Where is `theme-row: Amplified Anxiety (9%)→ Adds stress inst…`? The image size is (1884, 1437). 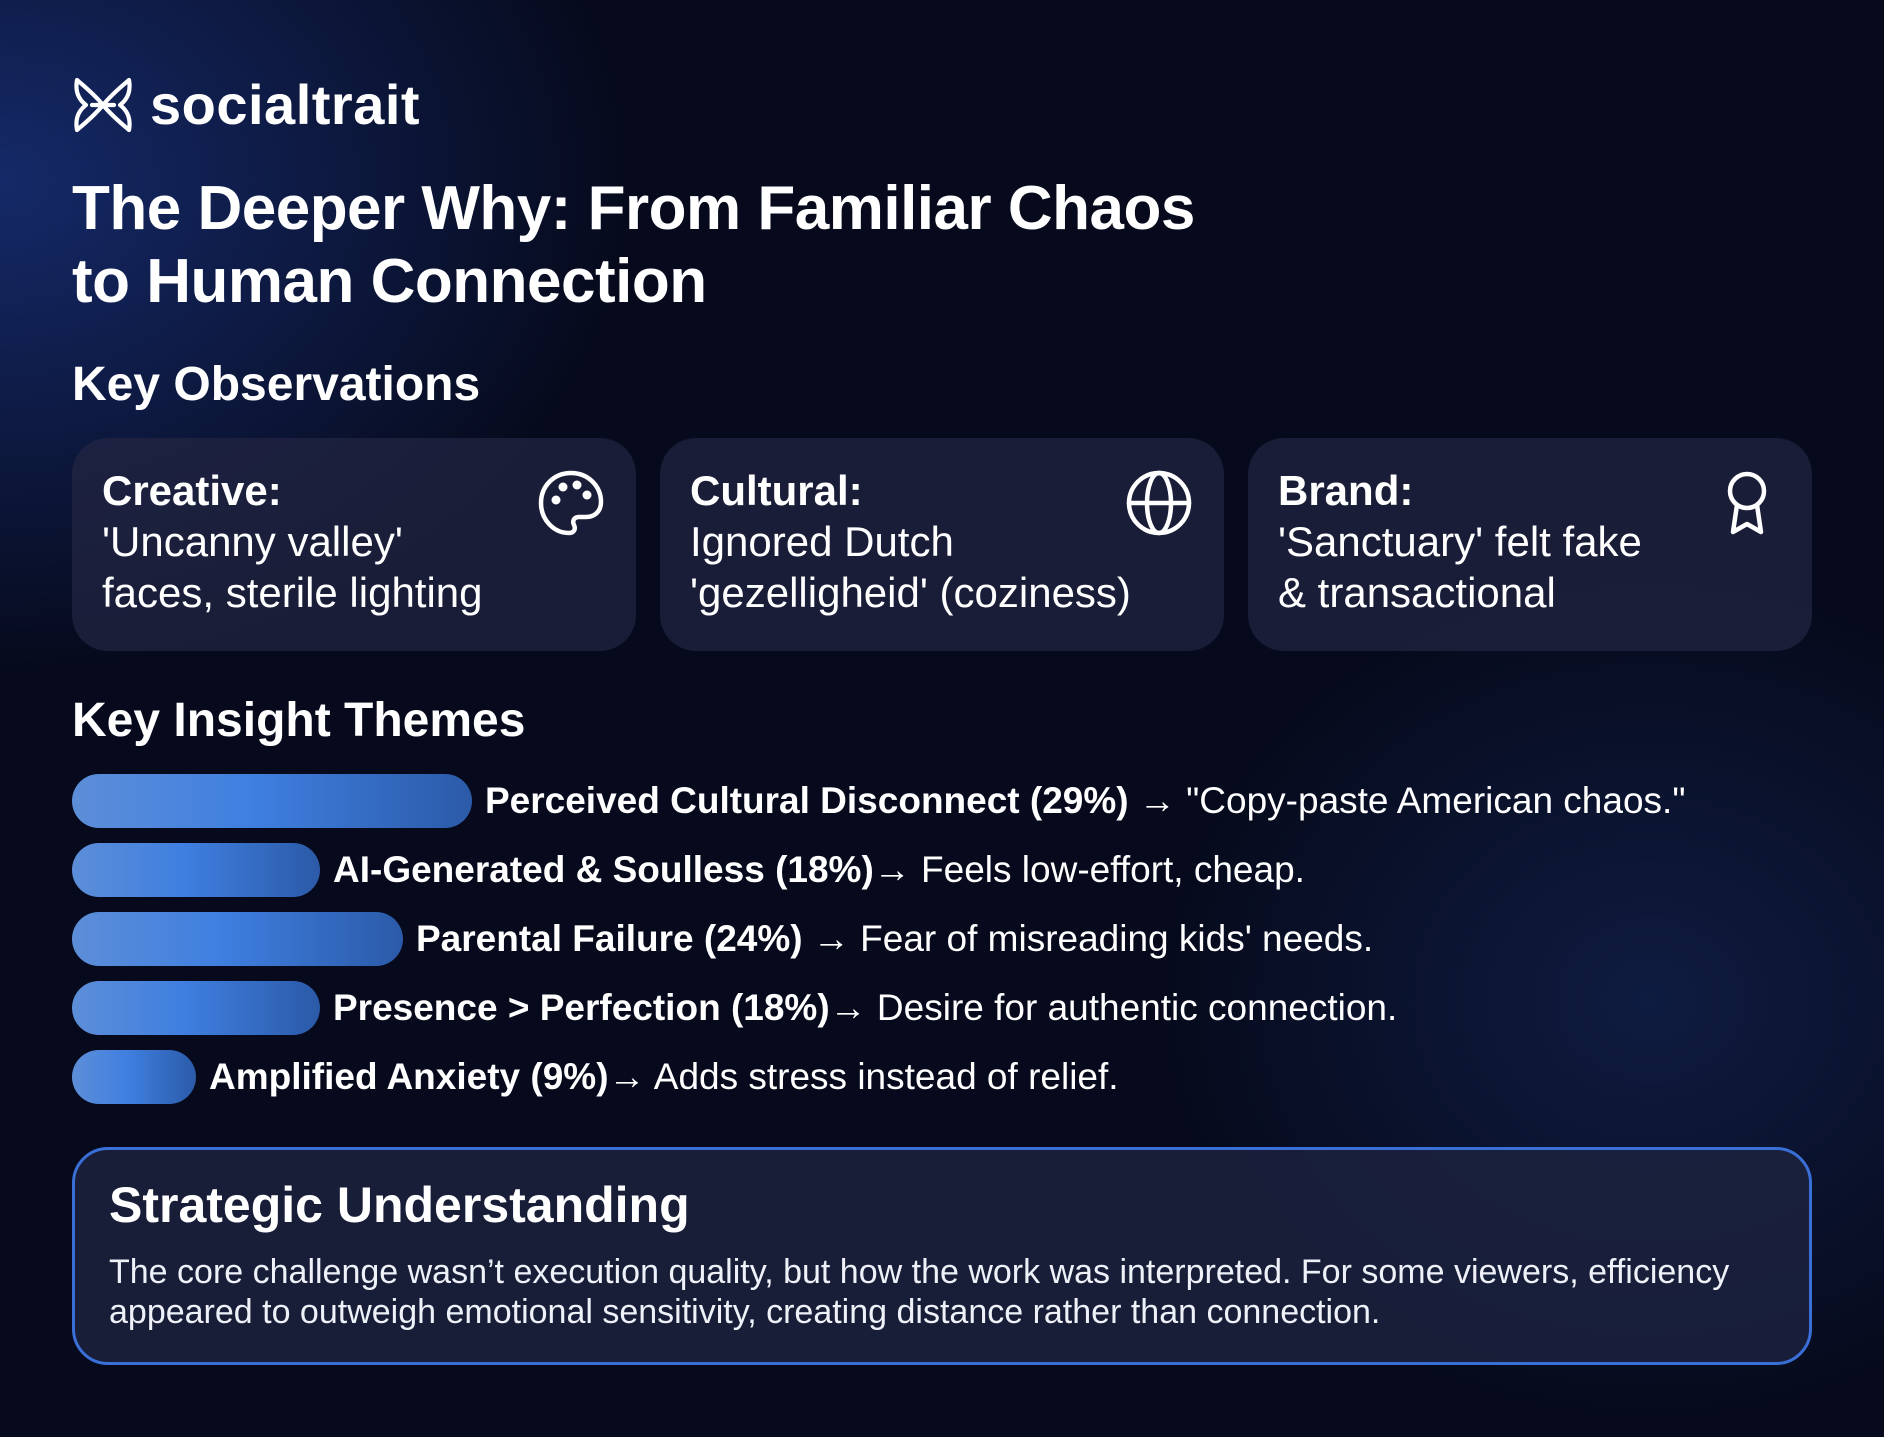
theme-row: Amplified Anxiety (9%)→ Adds stress inst… is located at coordinates (595, 1077).